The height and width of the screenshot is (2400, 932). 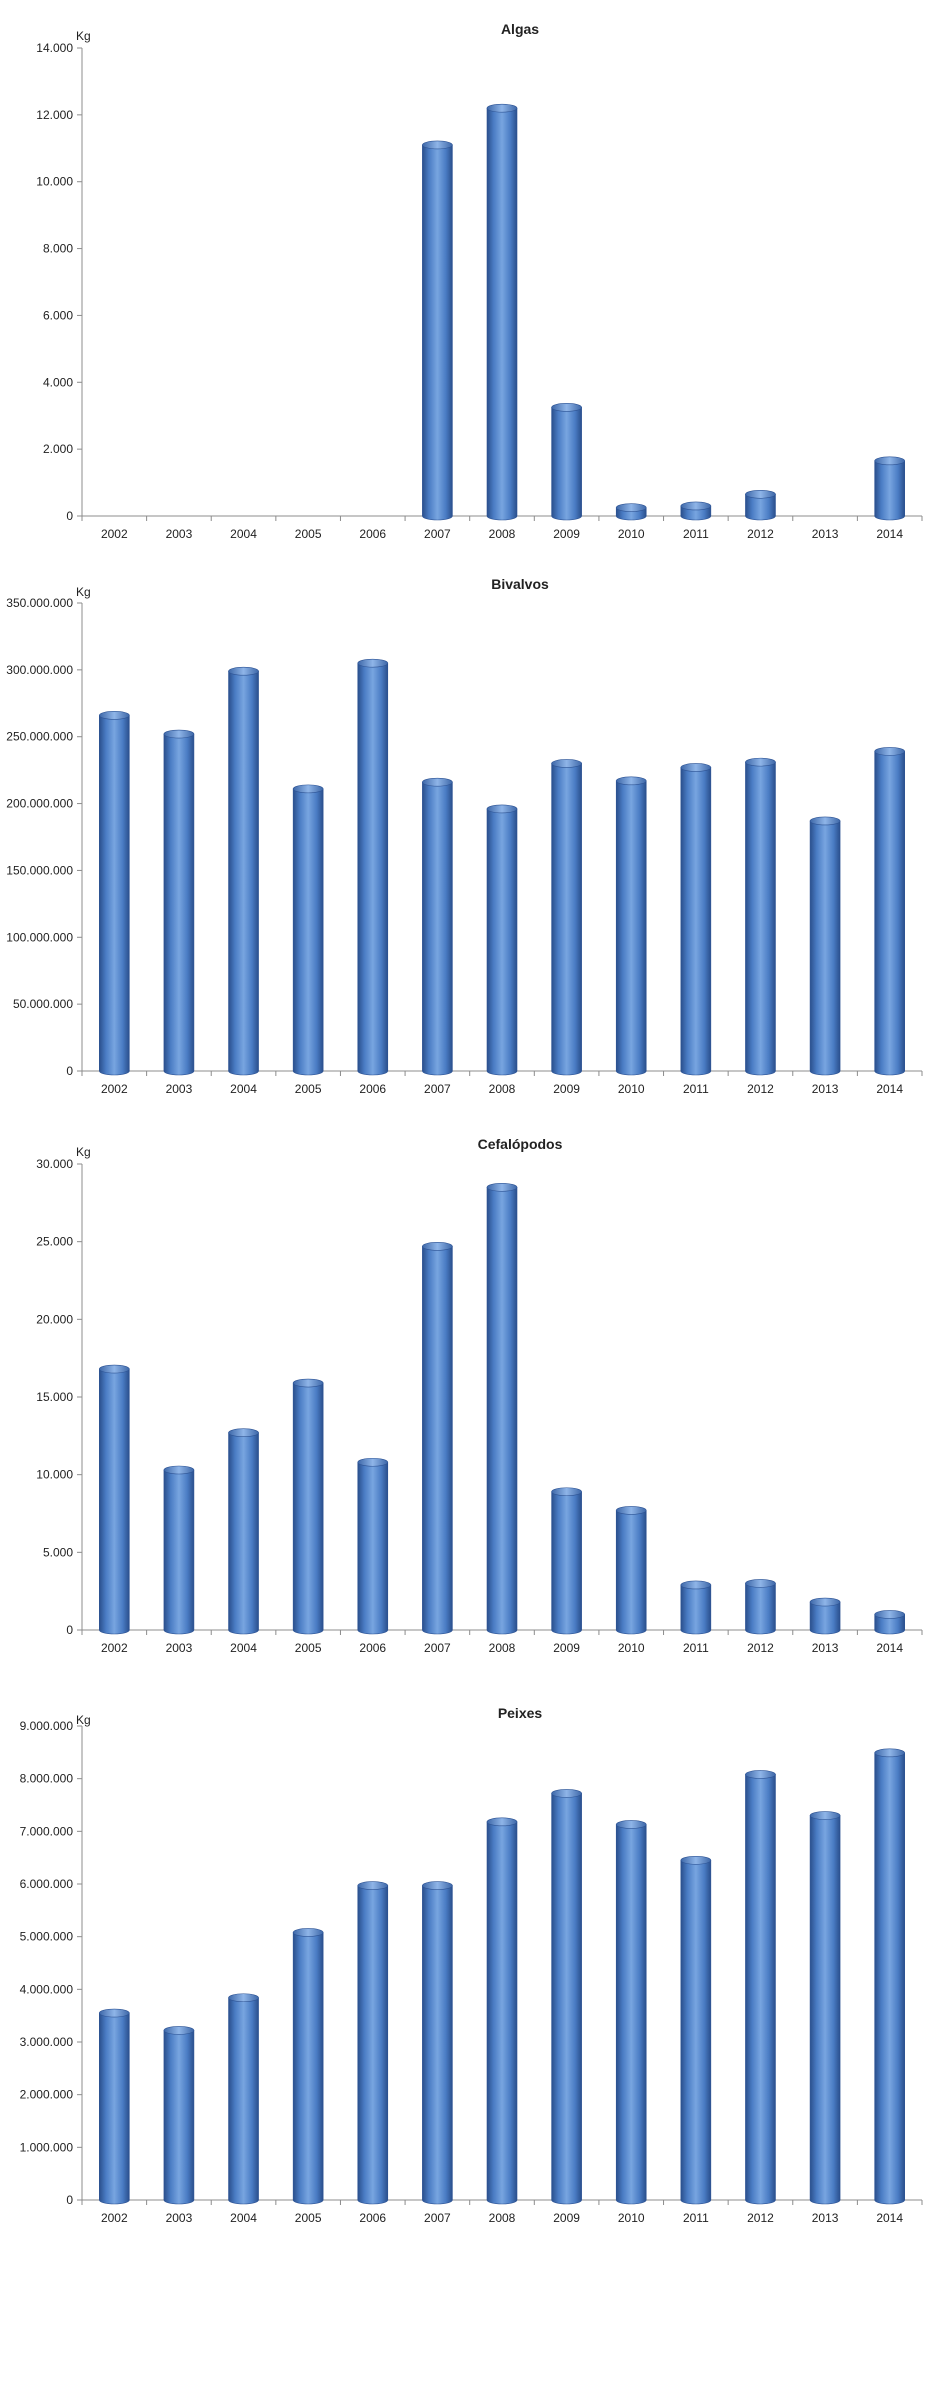 What do you see at coordinates (889, 1976) in the screenshot?
I see `bar-2014` at bounding box center [889, 1976].